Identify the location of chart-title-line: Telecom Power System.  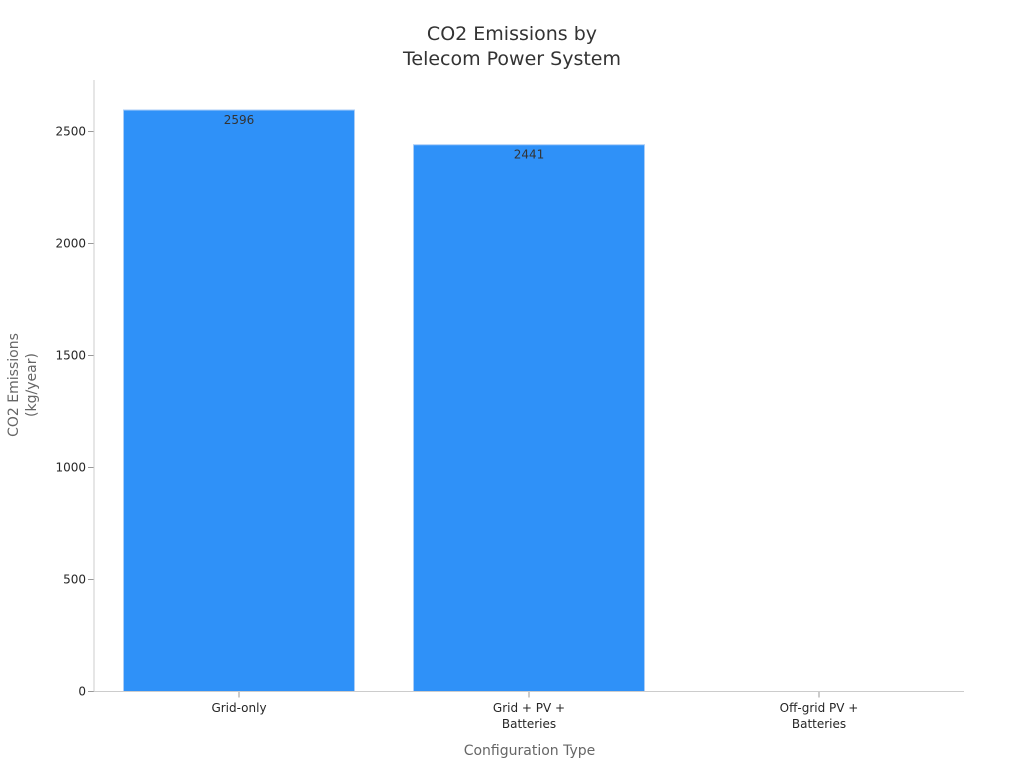
(511, 59).